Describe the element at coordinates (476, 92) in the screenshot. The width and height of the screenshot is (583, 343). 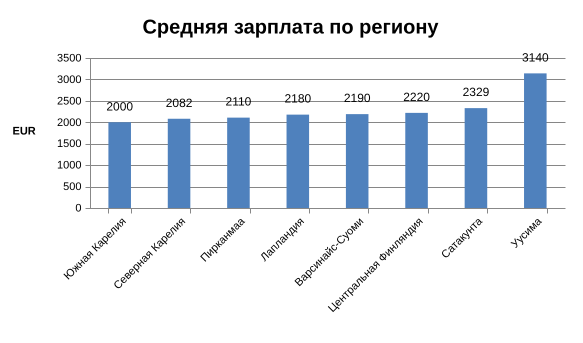
I see `data-label: 2329` at that location.